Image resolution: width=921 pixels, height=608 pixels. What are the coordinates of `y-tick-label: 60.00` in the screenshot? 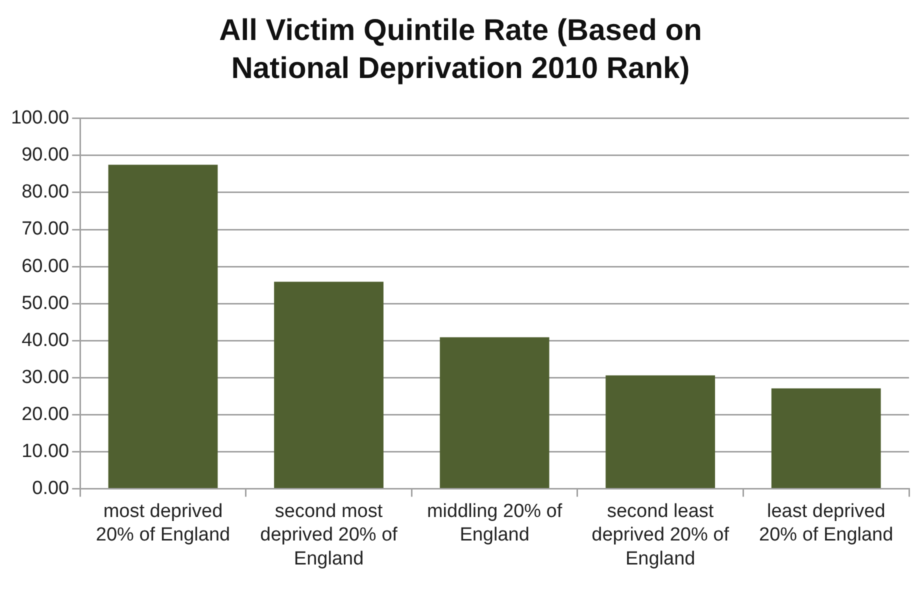 It's located at (46, 266).